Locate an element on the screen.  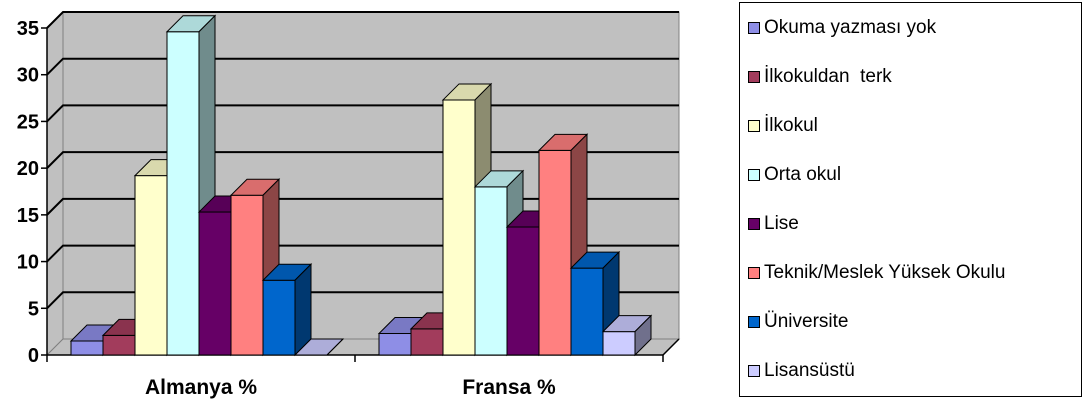
y-tick-label: 30 is located at coordinates (28, 76).